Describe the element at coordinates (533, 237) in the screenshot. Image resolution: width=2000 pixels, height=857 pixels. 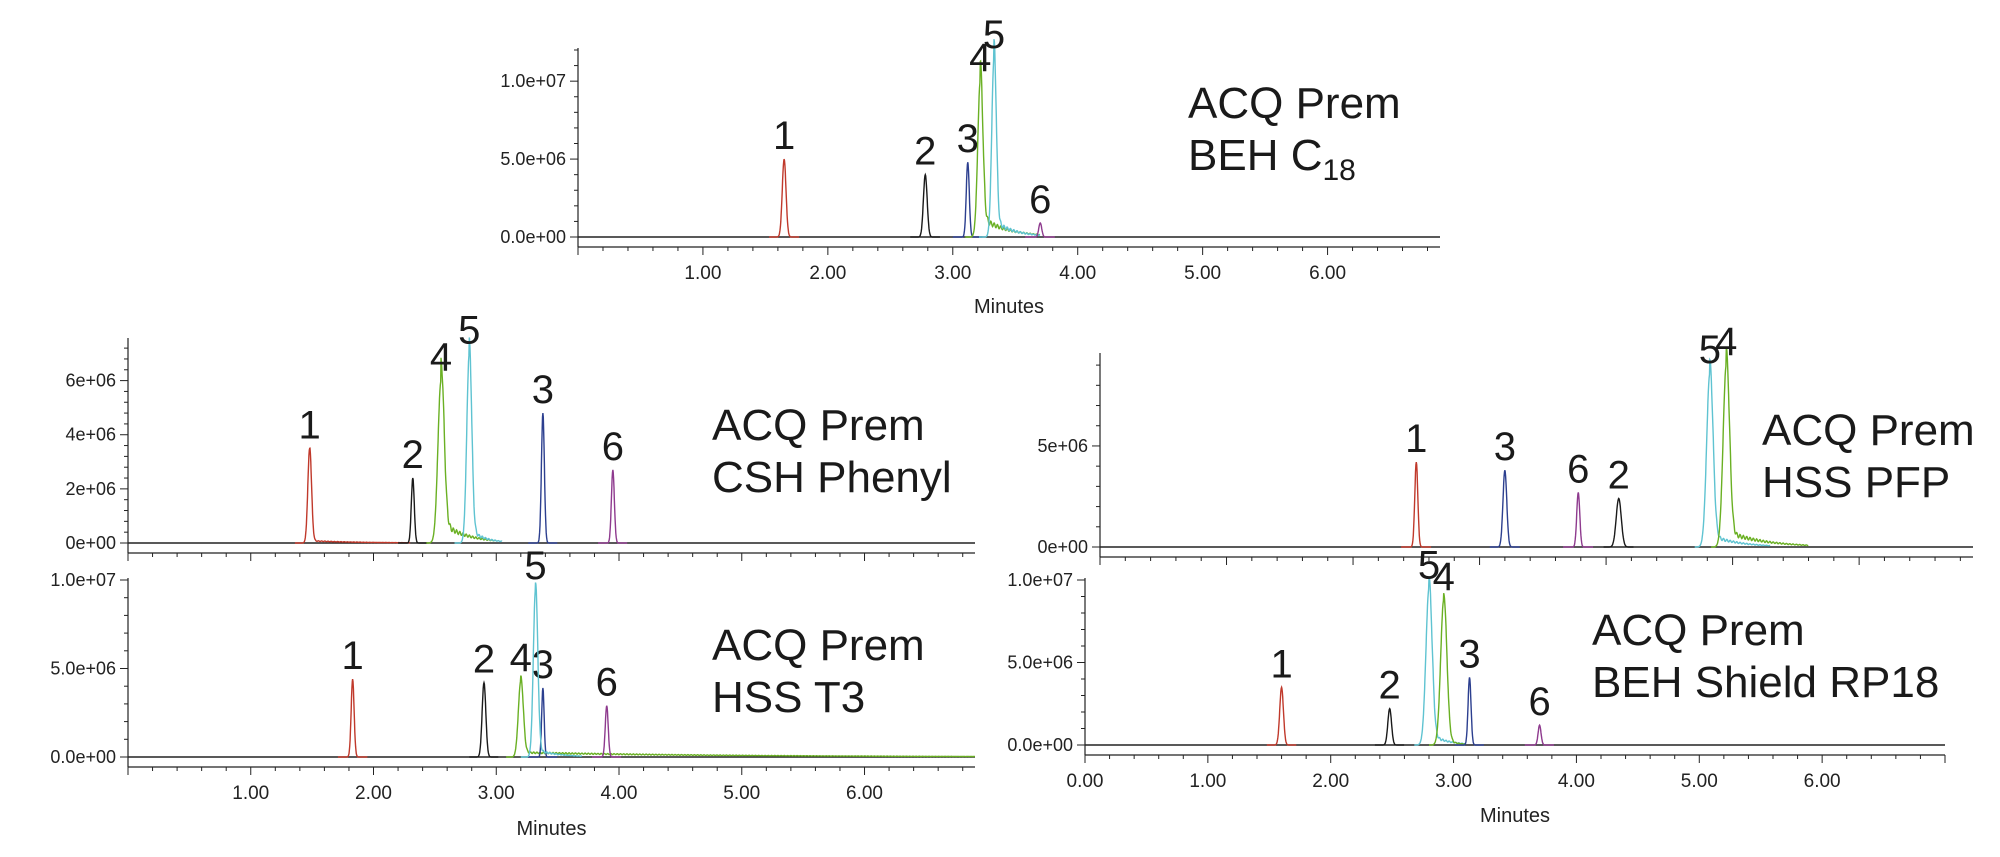
I see `y-tick-label: 0.0e+00` at that location.